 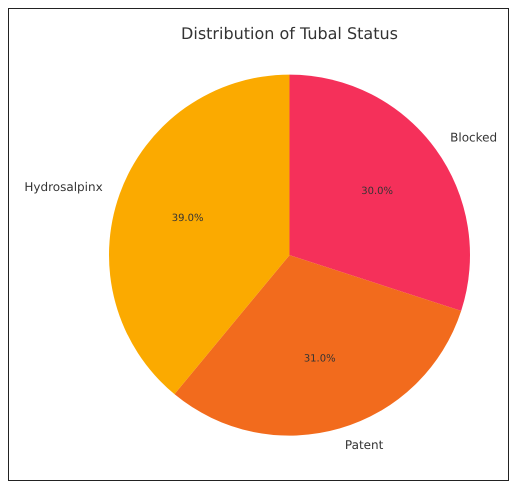 What do you see at coordinates (377, 192) in the screenshot?
I see `data-label: 30.0%` at bounding box center [377, 192].